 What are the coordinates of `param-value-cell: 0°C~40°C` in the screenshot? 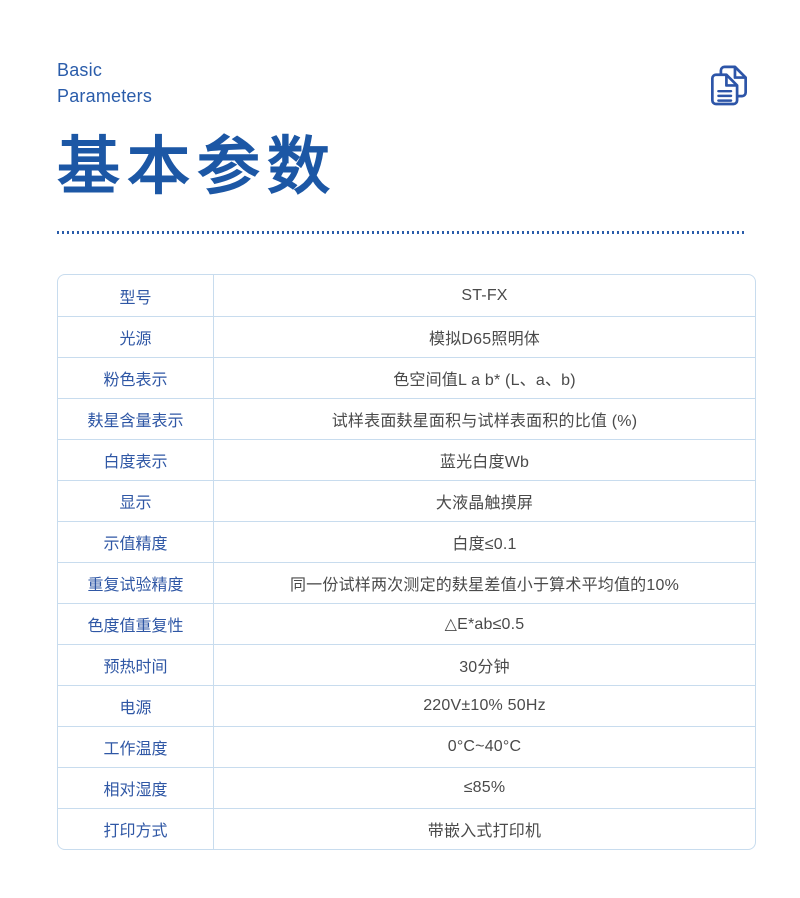 It's located at (484, 746).